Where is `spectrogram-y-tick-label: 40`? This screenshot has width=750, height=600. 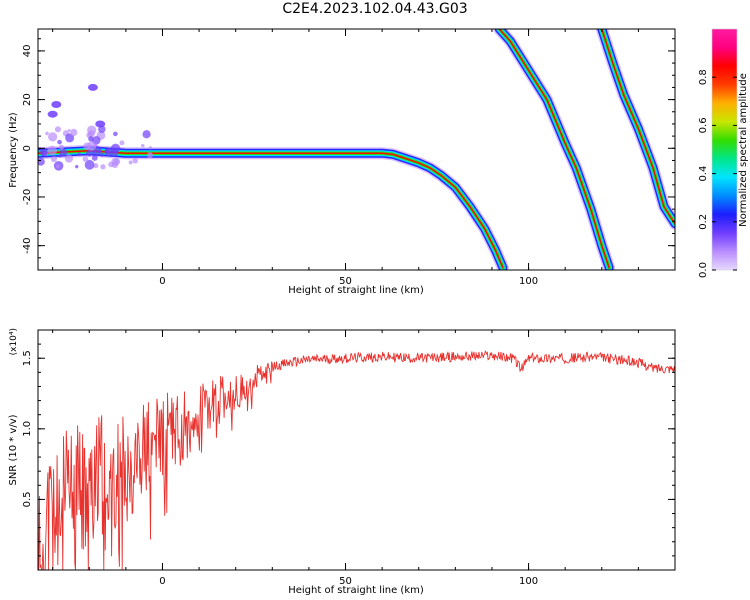 spectrogram-y-tick-label: 40 is located at coordinates (27, 51).